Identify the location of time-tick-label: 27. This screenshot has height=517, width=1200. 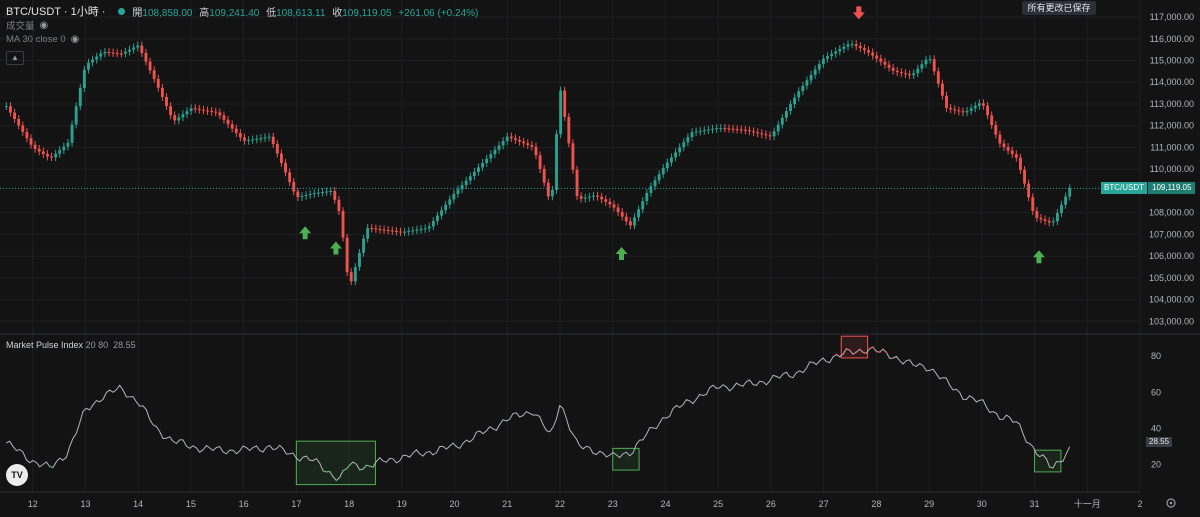
(824, 504).